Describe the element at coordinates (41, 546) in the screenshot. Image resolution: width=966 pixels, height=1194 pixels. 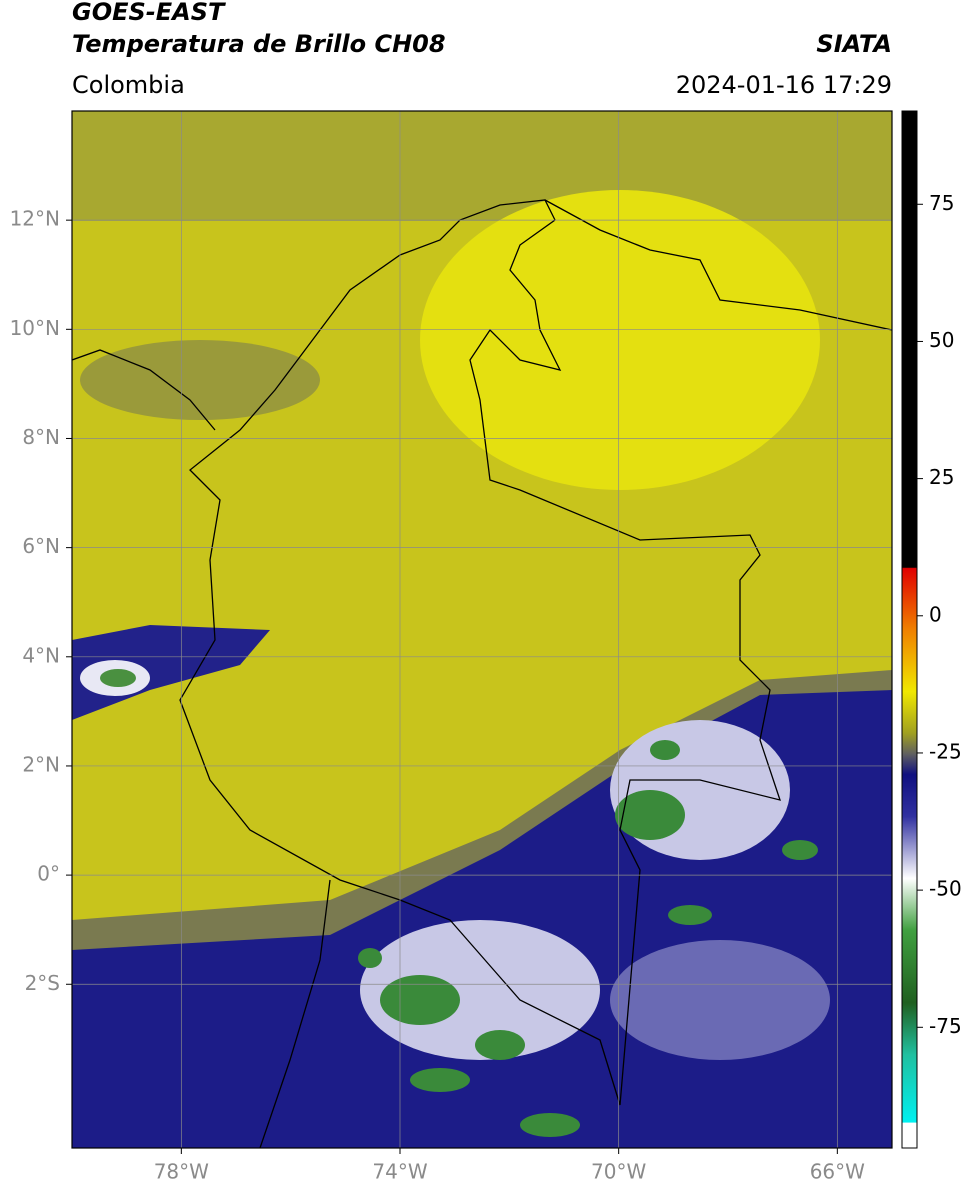
I see `y-tick-label: 6°N` at that location.